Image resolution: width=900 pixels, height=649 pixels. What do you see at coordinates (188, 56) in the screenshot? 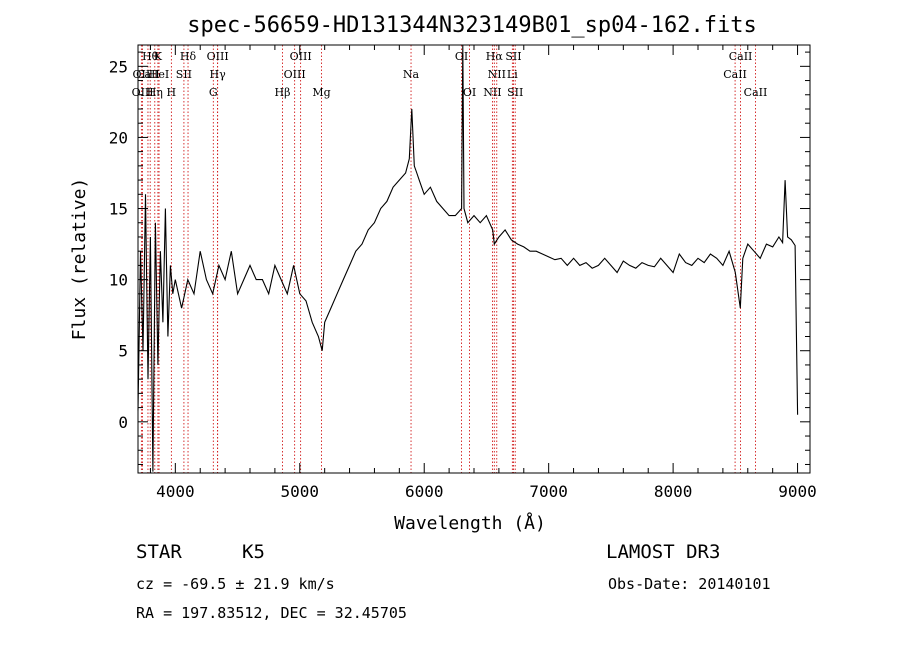
I see `spectral-line-label: Hδ` at bounding box center [188, 56].